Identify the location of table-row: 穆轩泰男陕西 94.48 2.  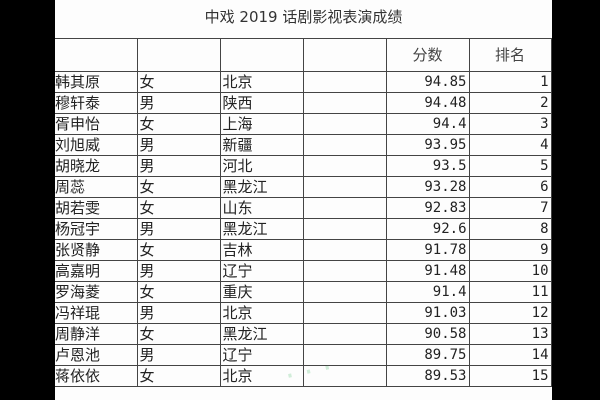
(303, 103).